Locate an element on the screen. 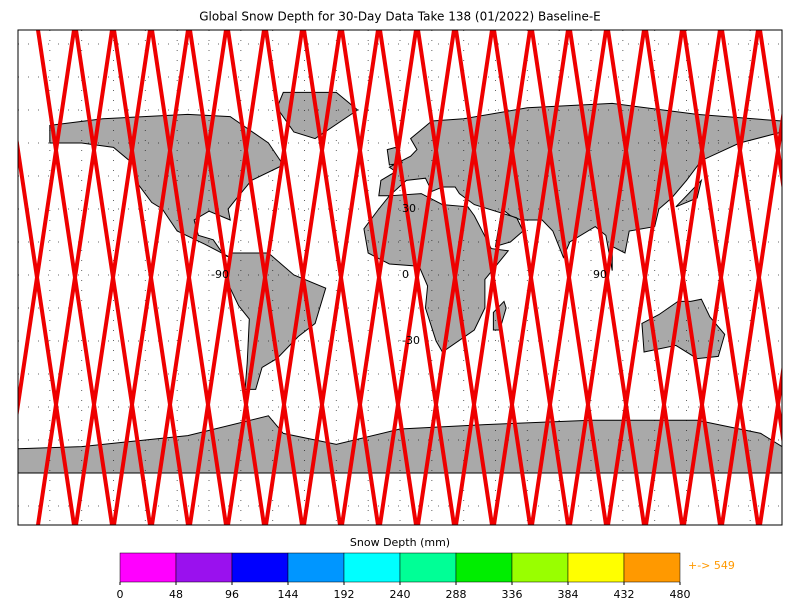 The height and width of the screenshot is (600, 800). colorbar-tick-label: 192 is located at coordinates (344, 594).